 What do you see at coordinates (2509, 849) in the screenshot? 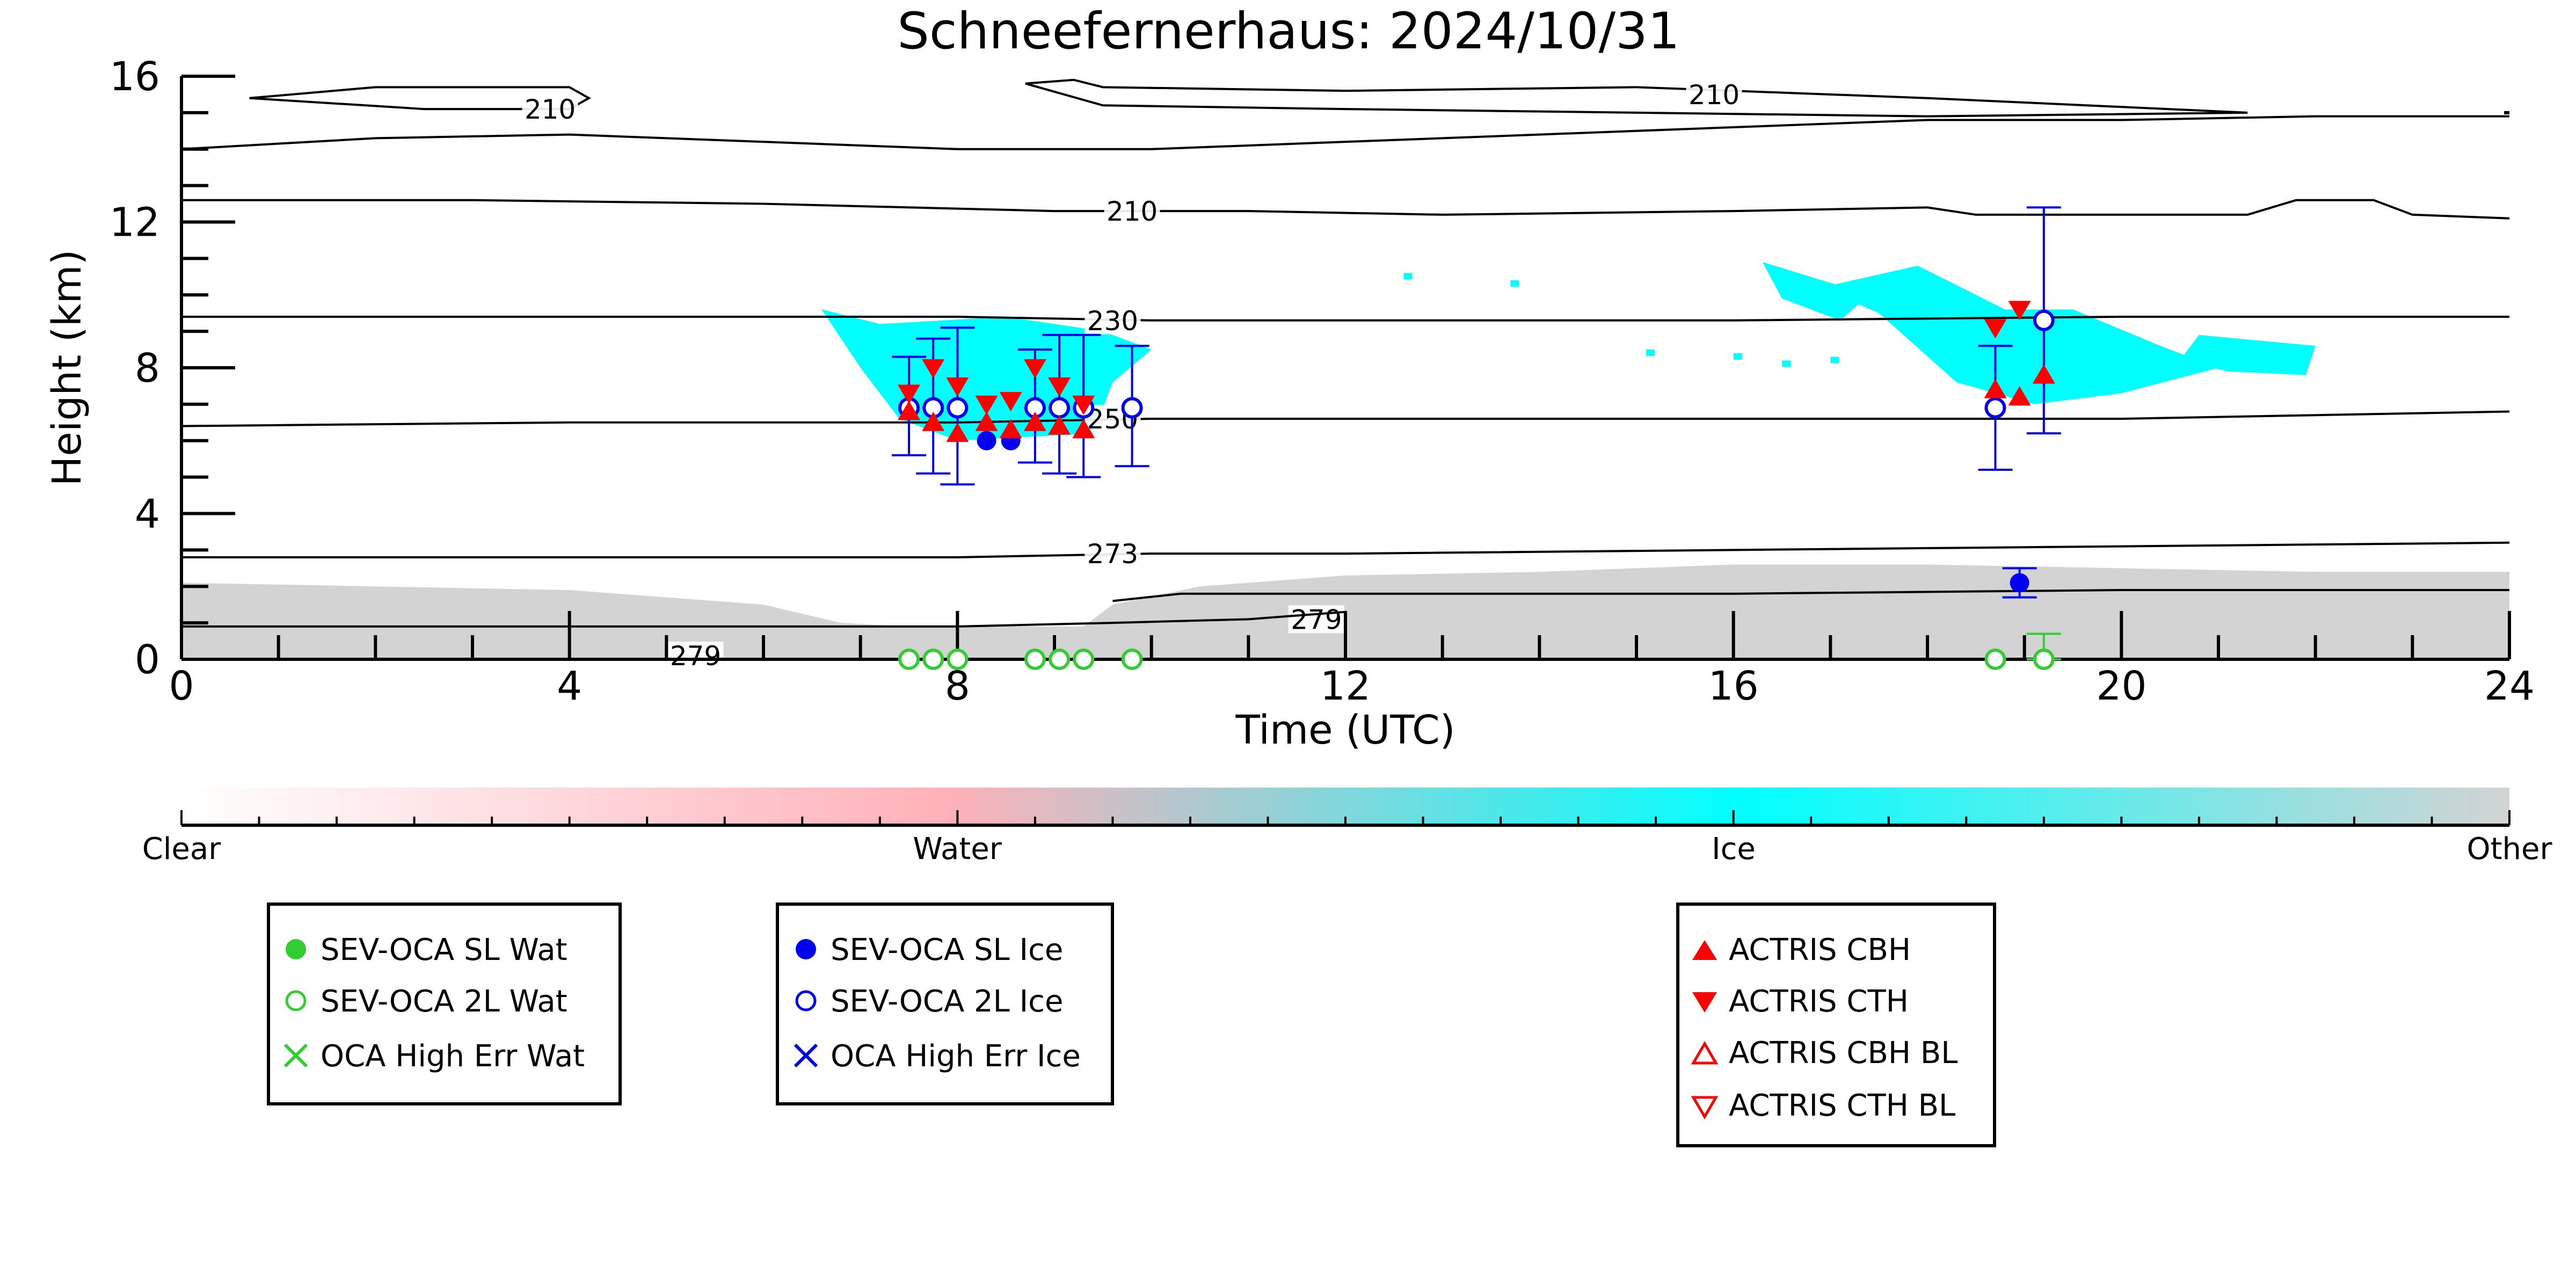
I see `colorbar-label-other: Other` at bounding box center [2509, 849].